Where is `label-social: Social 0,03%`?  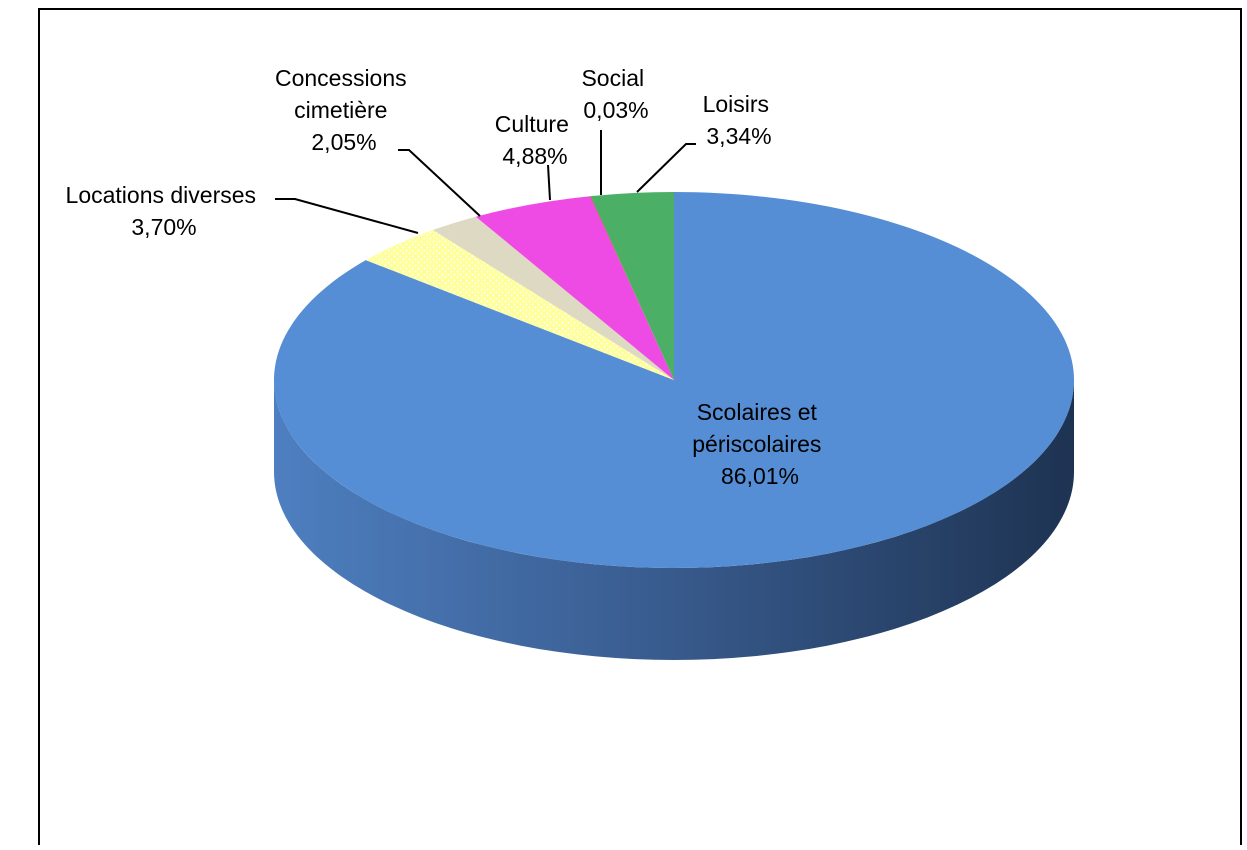 label-social: Social 0,03% is located at coordinates (615, 94).